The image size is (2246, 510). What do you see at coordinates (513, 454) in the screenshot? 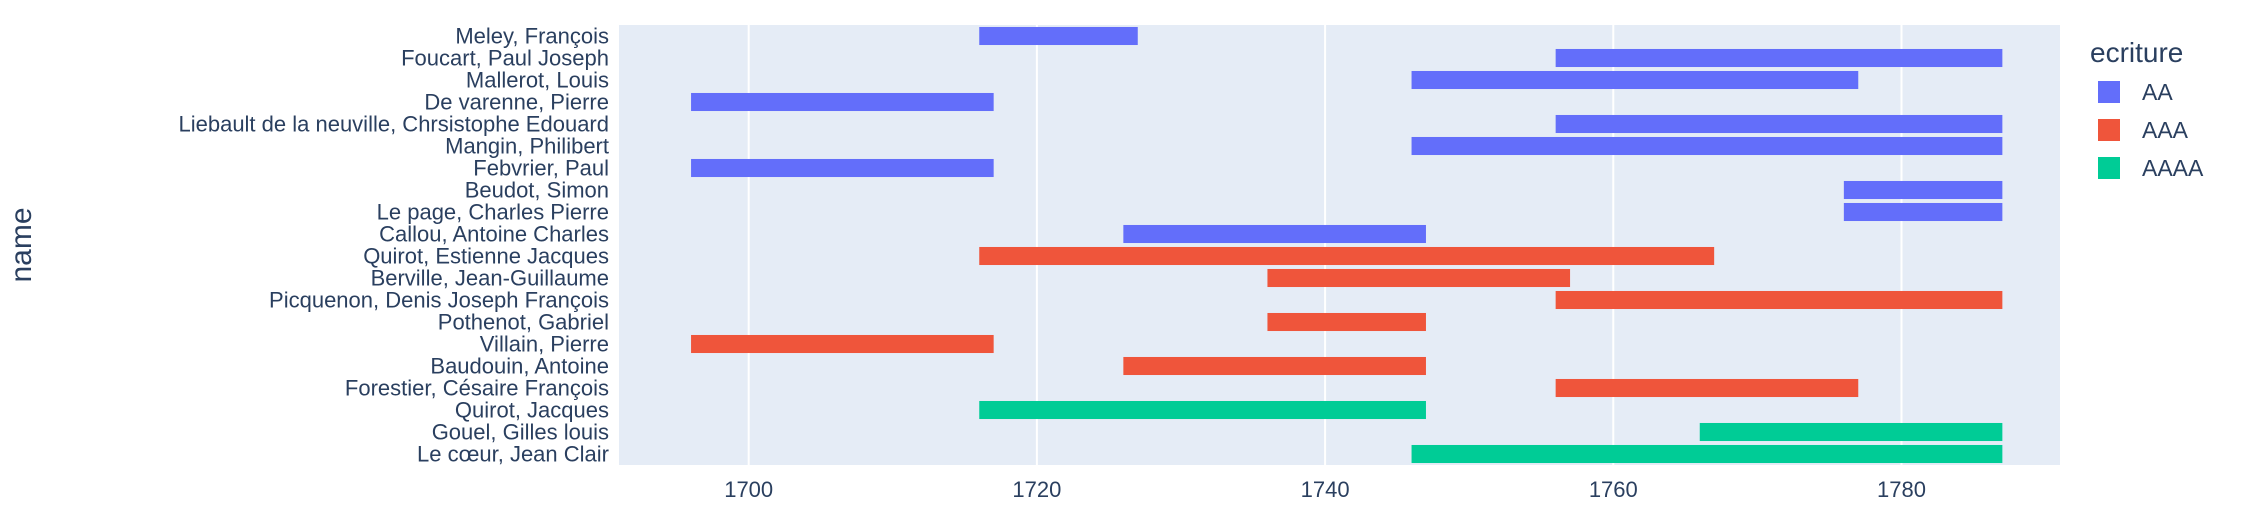
I see `y-tick-label: Le cœur, Jean Clair` at bounding box center [513, 454].